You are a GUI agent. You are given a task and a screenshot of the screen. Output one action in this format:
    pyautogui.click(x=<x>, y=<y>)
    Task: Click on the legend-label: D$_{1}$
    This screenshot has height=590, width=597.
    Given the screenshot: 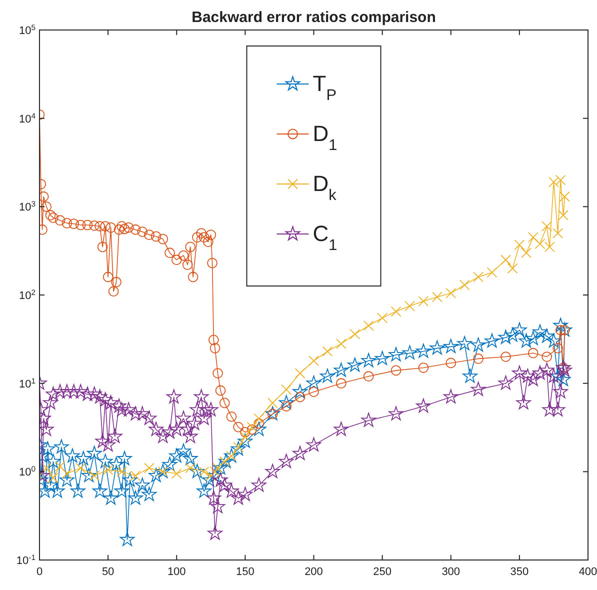 What is the action you would take?
    pyautogui.click(x=325, y=137)
    